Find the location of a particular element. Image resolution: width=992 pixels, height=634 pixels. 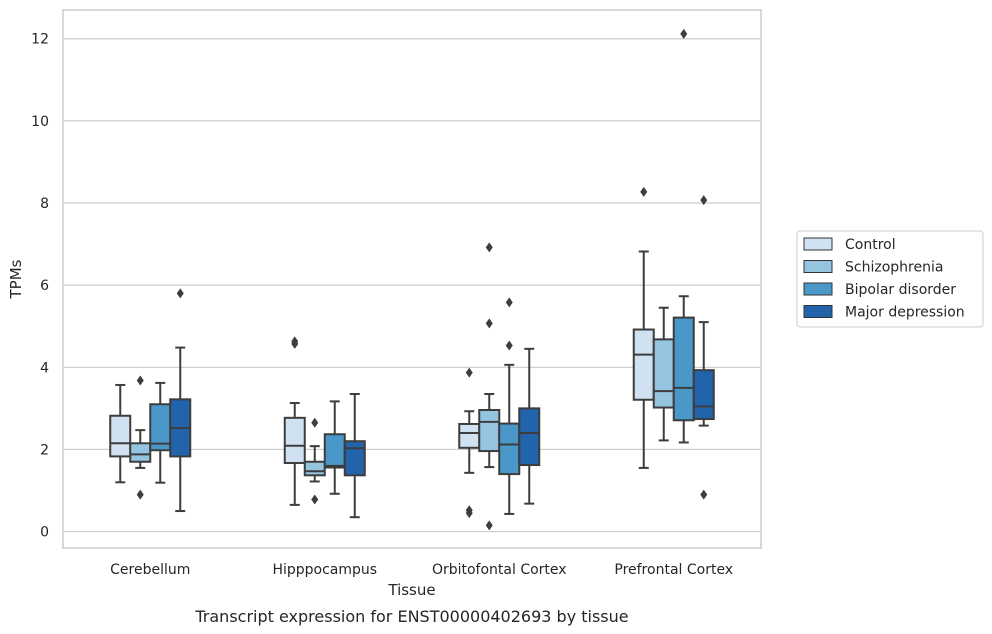

y-tick-label: 10 is located at coordinates (40, 122).